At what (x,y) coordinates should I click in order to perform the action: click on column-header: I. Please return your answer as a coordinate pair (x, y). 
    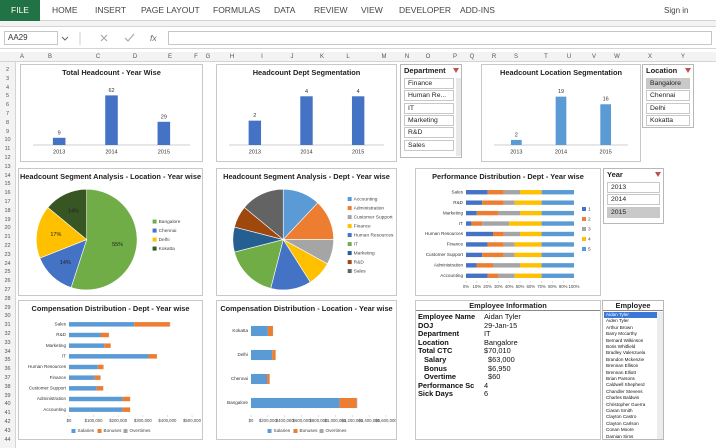
    Looking at the image, I should click on (262, 57).